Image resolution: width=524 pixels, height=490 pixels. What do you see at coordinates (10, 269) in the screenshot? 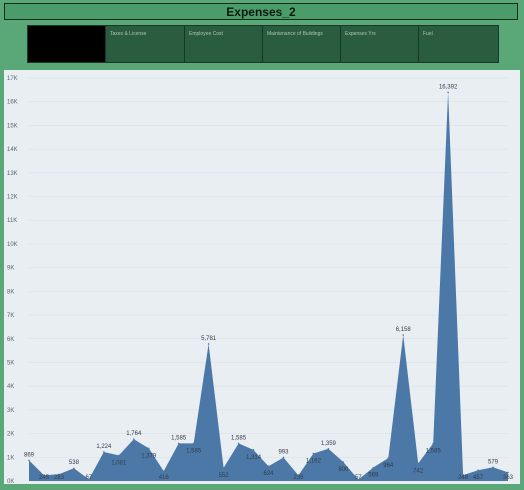
I see `y-tick-label: 9K` at bounding box center [10, 269].